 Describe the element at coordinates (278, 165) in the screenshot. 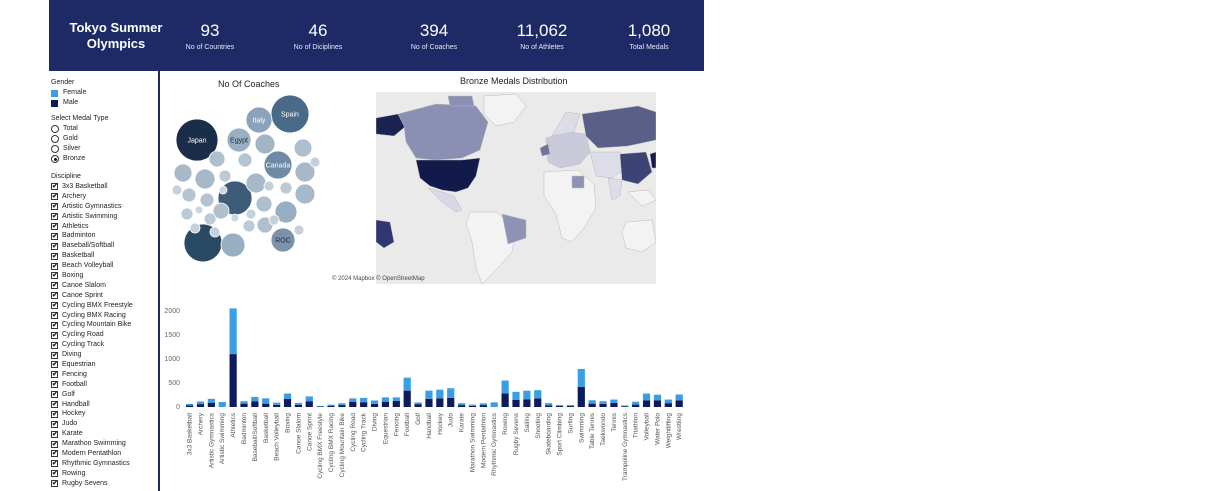

I see `bubble-canada` at that location.